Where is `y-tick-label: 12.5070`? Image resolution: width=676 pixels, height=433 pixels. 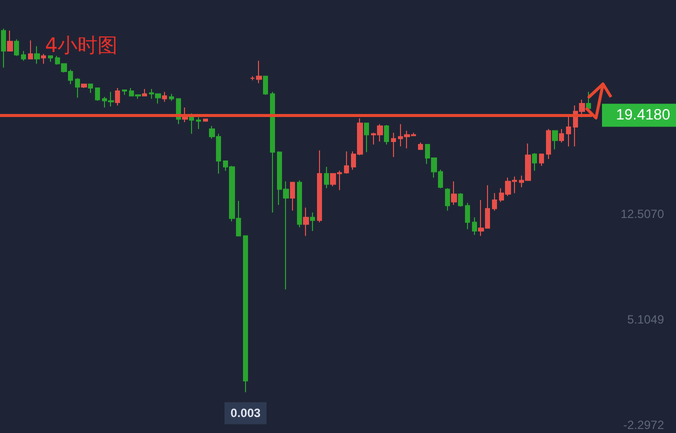 y-tick-label: 12.5070 is located at coordinates (642, 213).